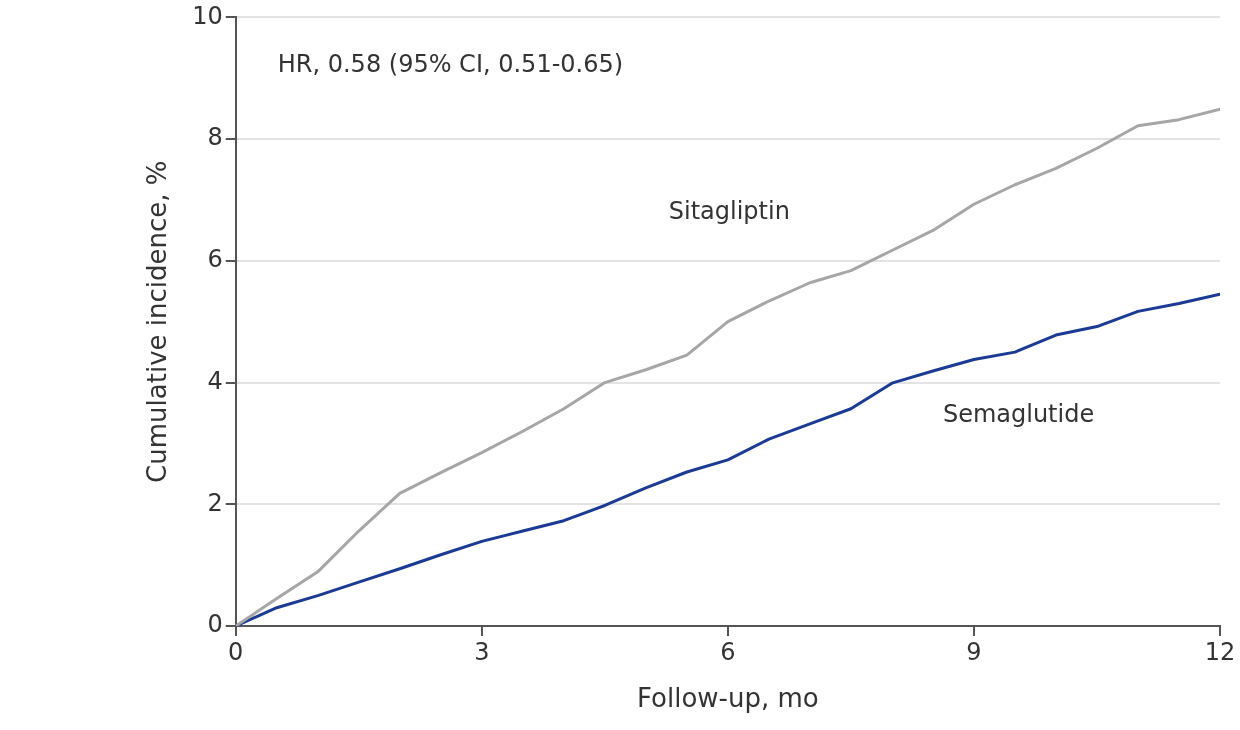 This screenshot has height=730, width=1240. I want to click on y-tick-label: 6, so click(215, 259).